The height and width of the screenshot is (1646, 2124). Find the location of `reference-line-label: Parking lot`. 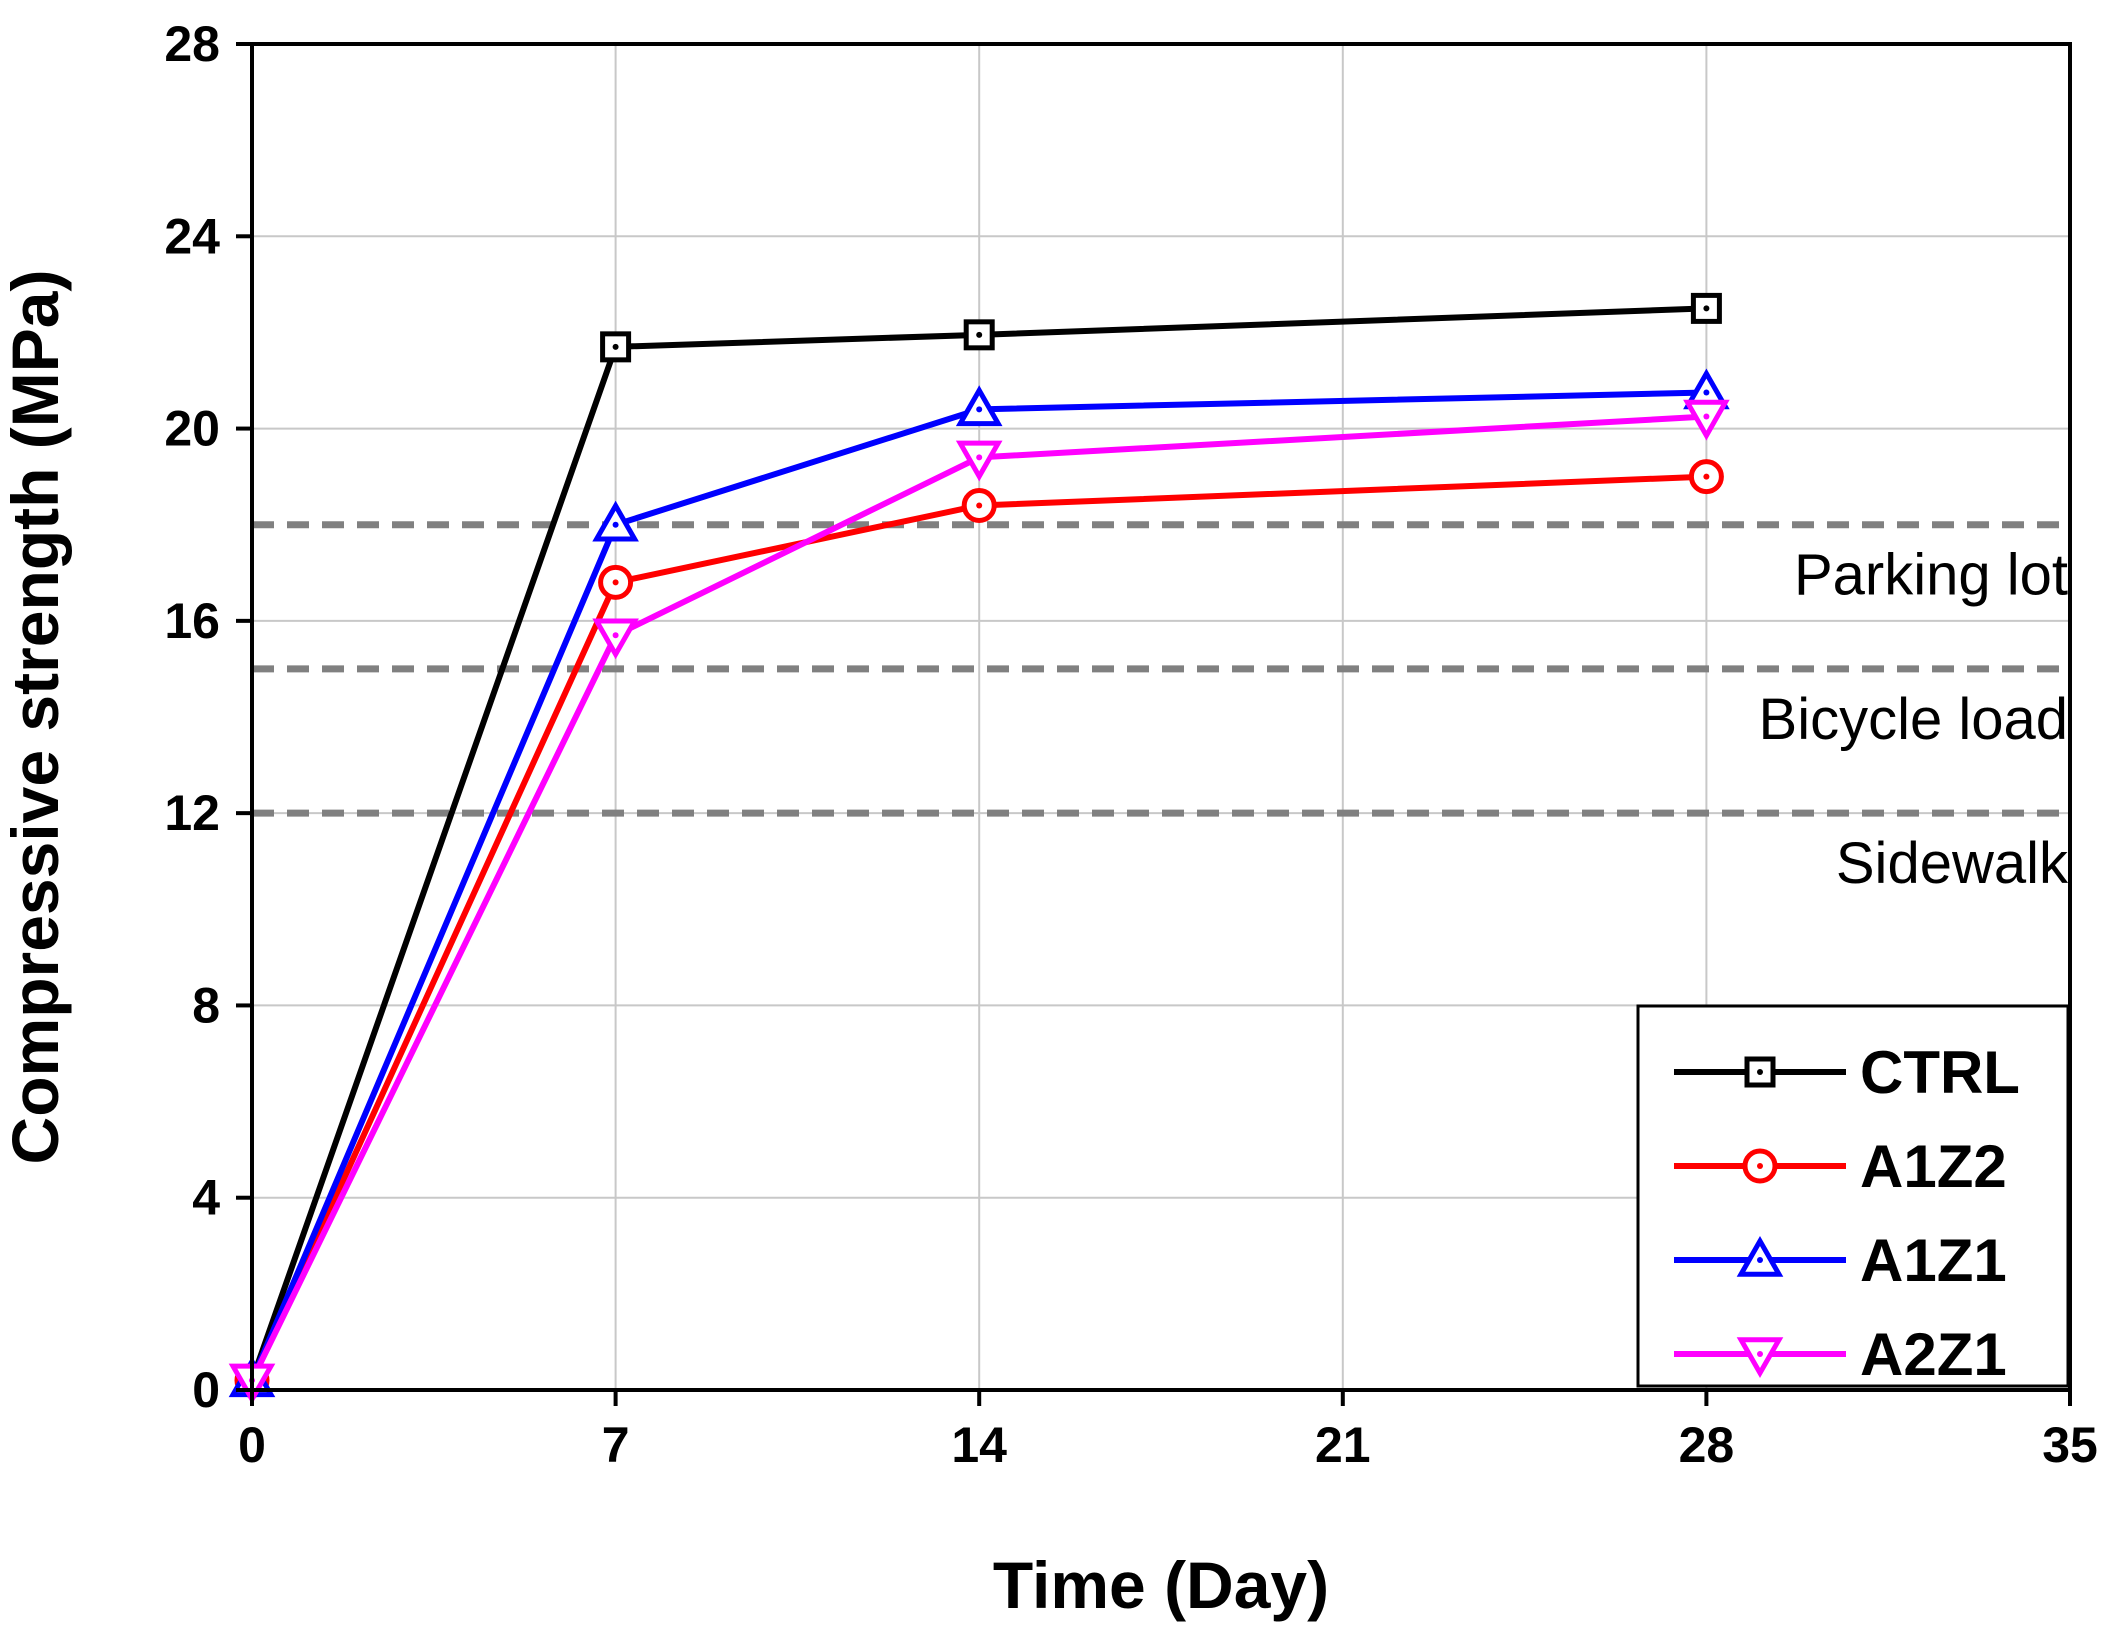

reference-line-label: Parking lot is located at coordinates (1931, 575).